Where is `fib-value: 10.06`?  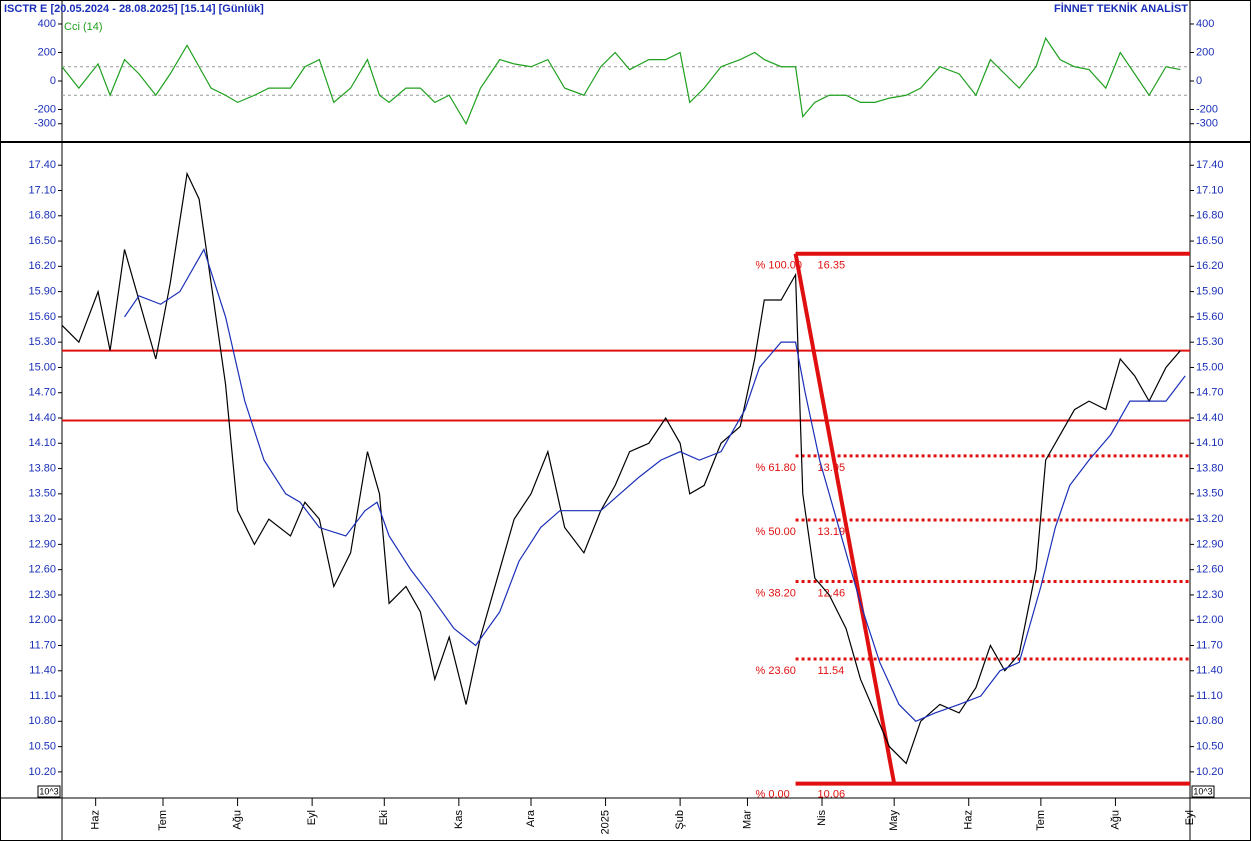 fib-value: 10.06 is located at coordinates (832, 795).